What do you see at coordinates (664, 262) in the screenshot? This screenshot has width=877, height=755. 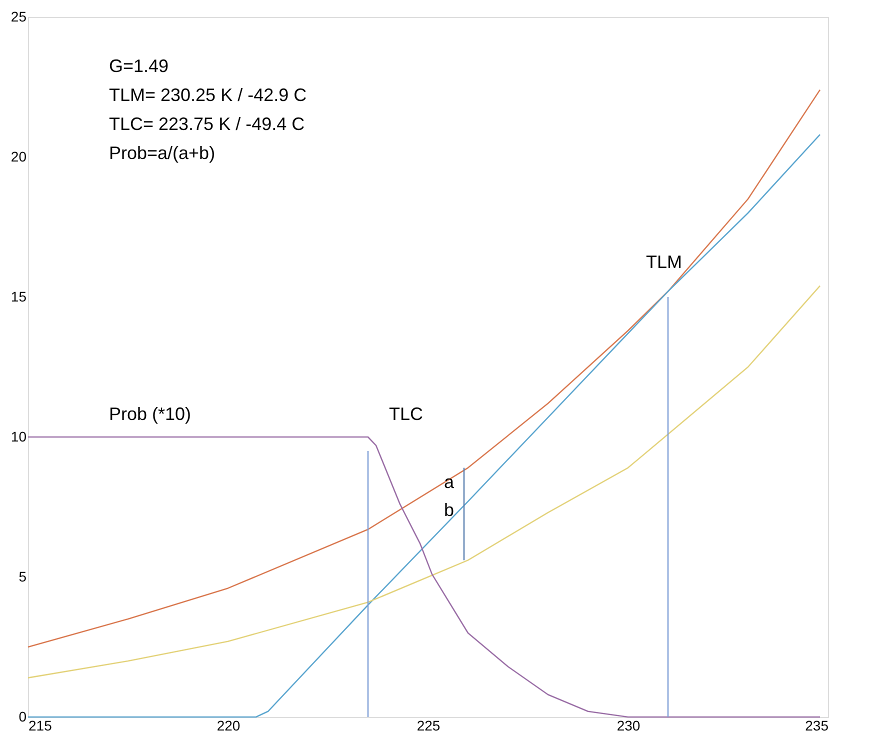 I see `annotation: TLM` at bounding box center [664, 262].